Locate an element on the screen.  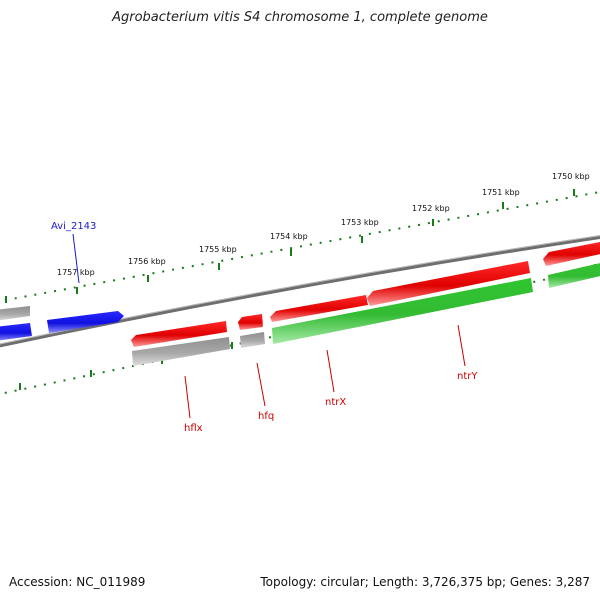
gene-arrow-hfq is located at coordinates (250, 322).